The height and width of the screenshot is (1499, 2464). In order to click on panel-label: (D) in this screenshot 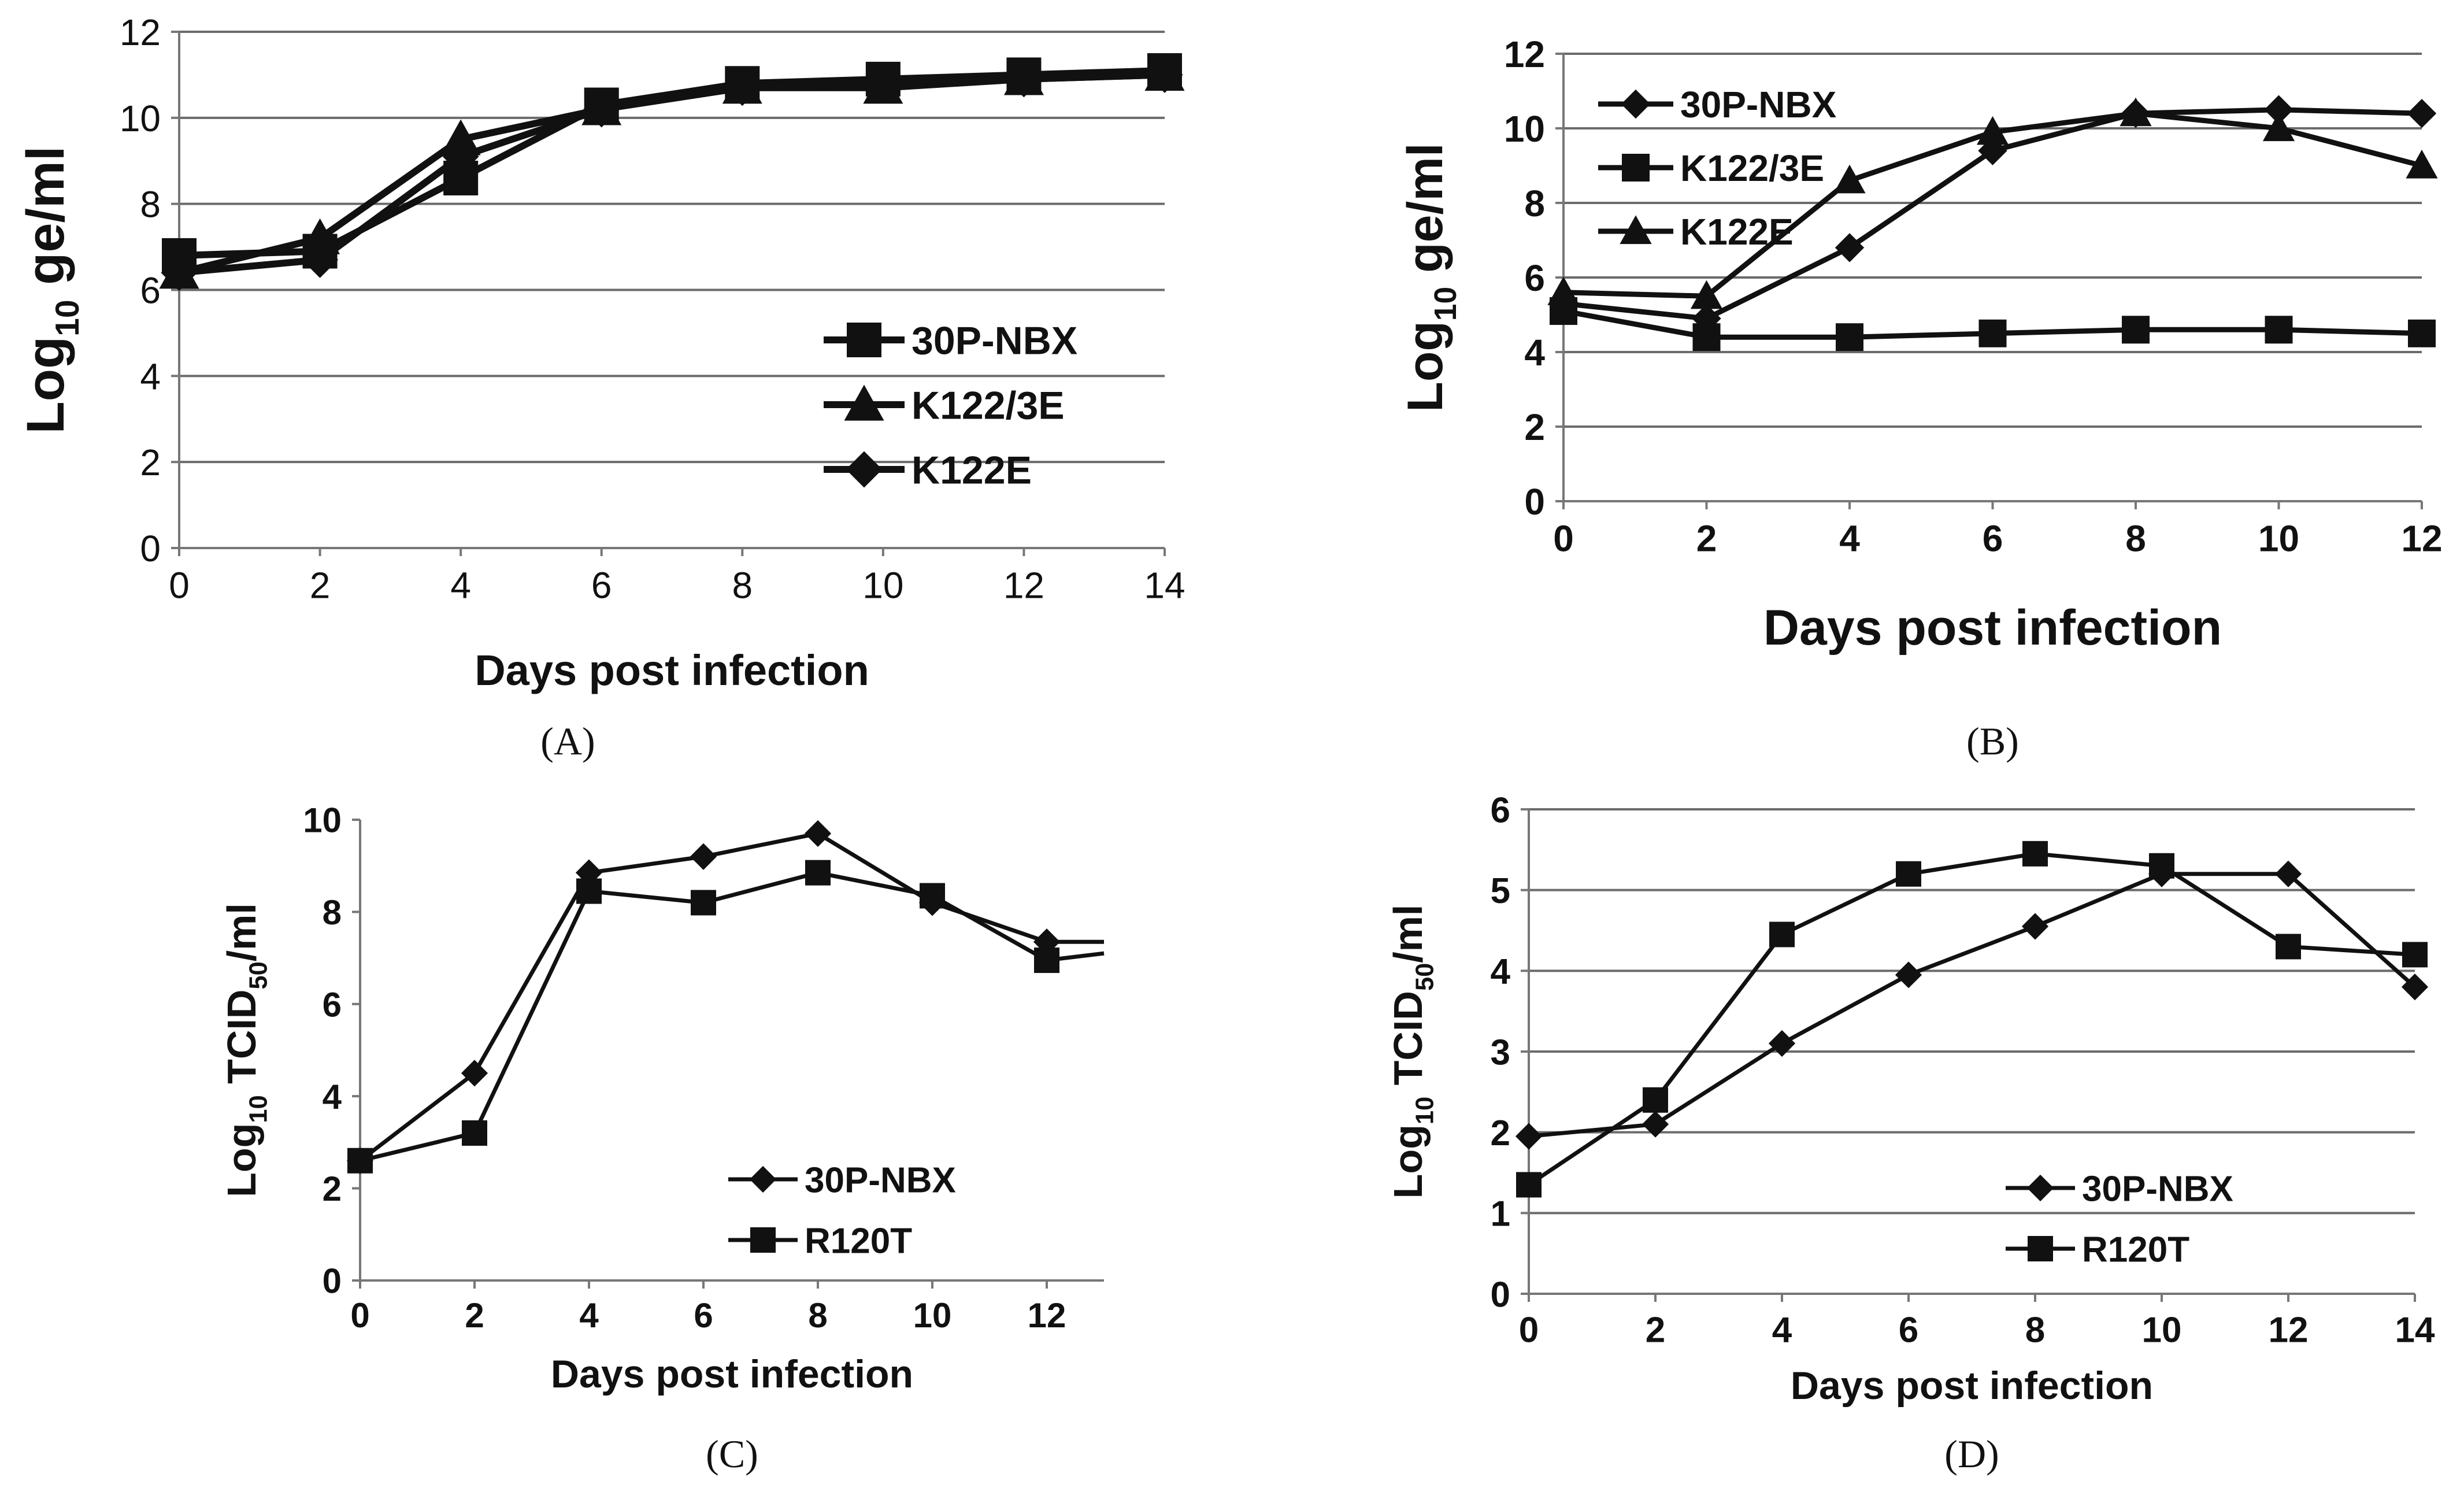, I will do `click(1971, 1454)`.